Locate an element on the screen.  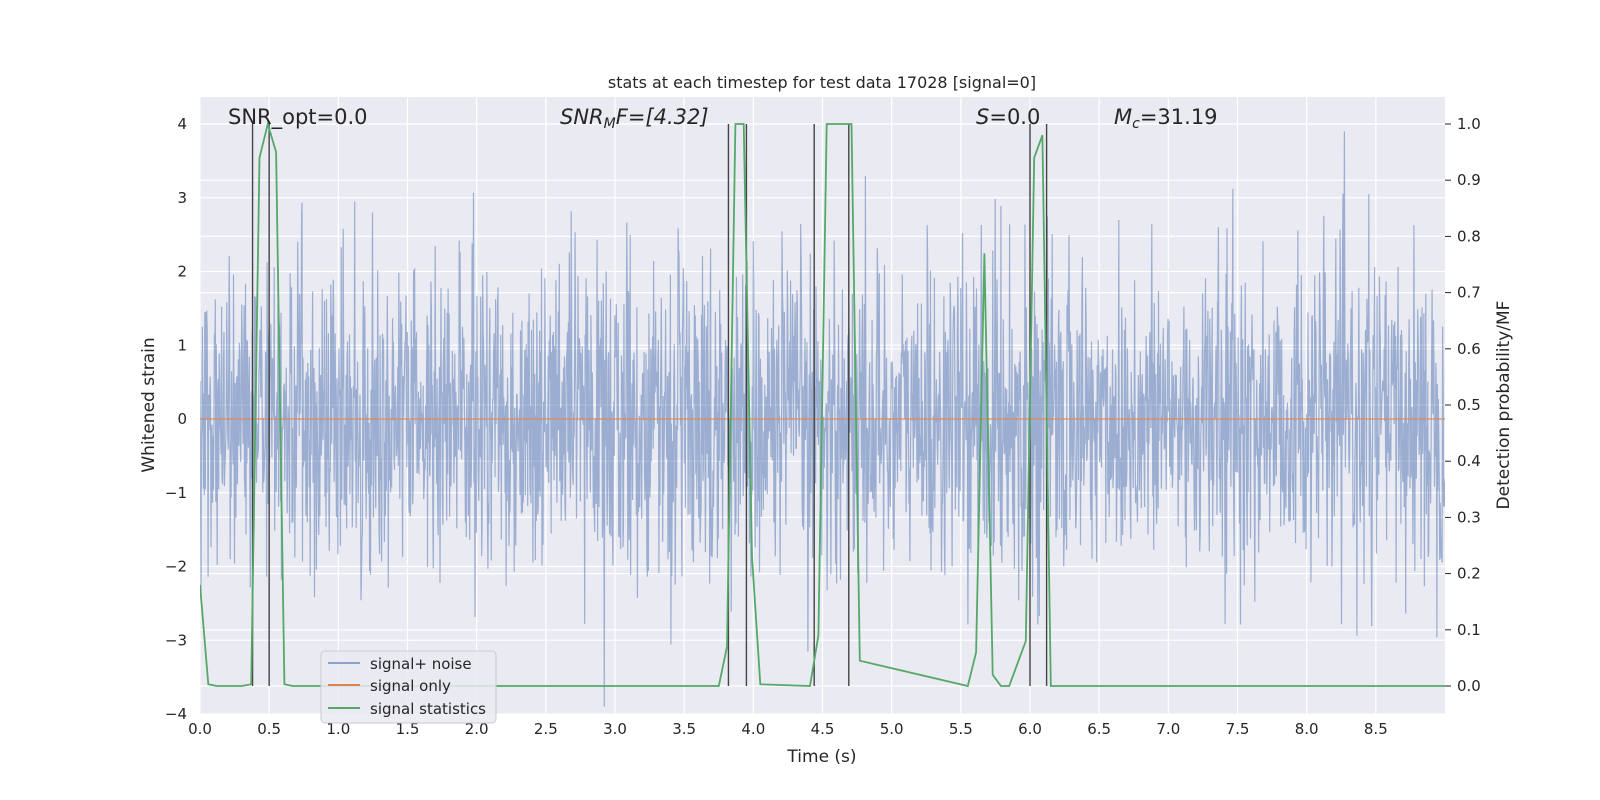
x-axis-label: Time (s) is located at coordinates (821, 757).